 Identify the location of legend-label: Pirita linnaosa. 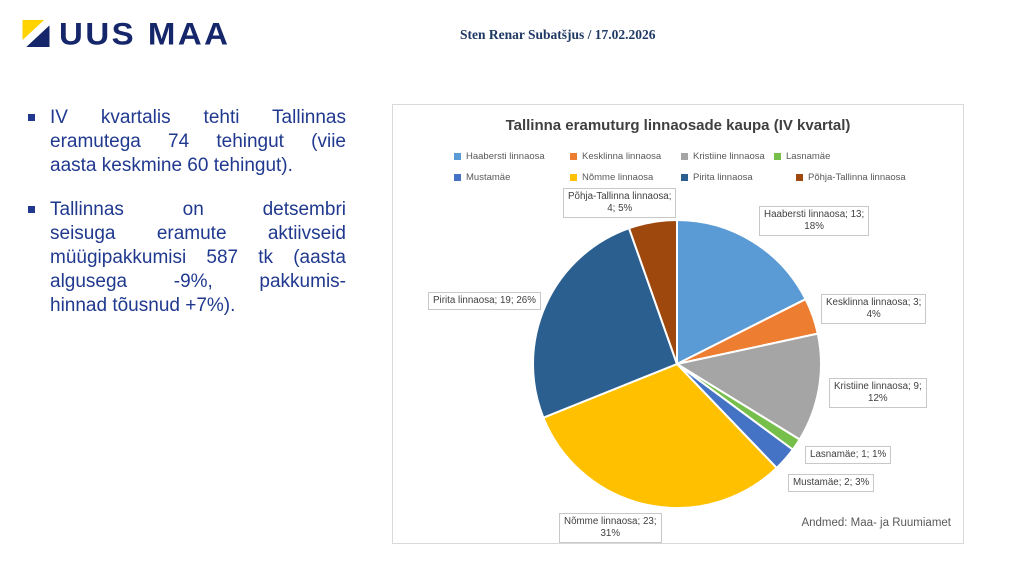
(723, 177).